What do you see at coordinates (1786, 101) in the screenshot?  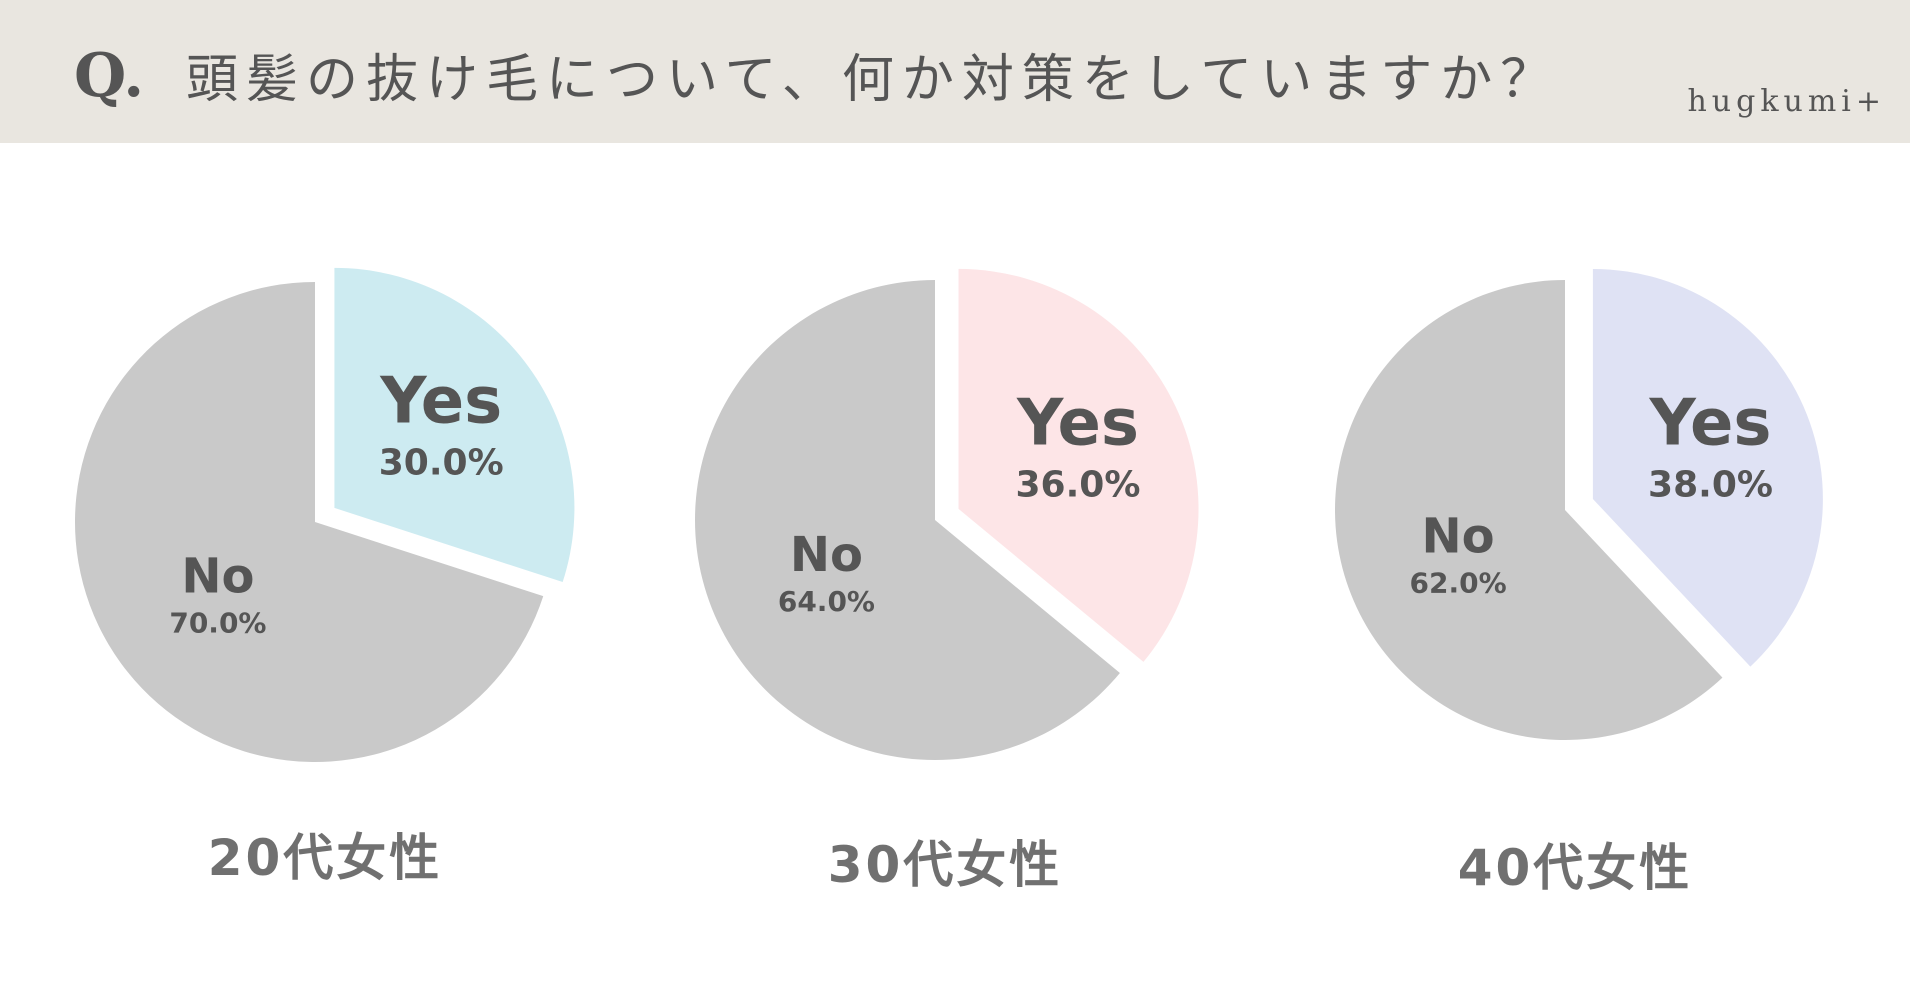 I see `brand-logo: hugkumi+` at bounding box center [1786, 101].